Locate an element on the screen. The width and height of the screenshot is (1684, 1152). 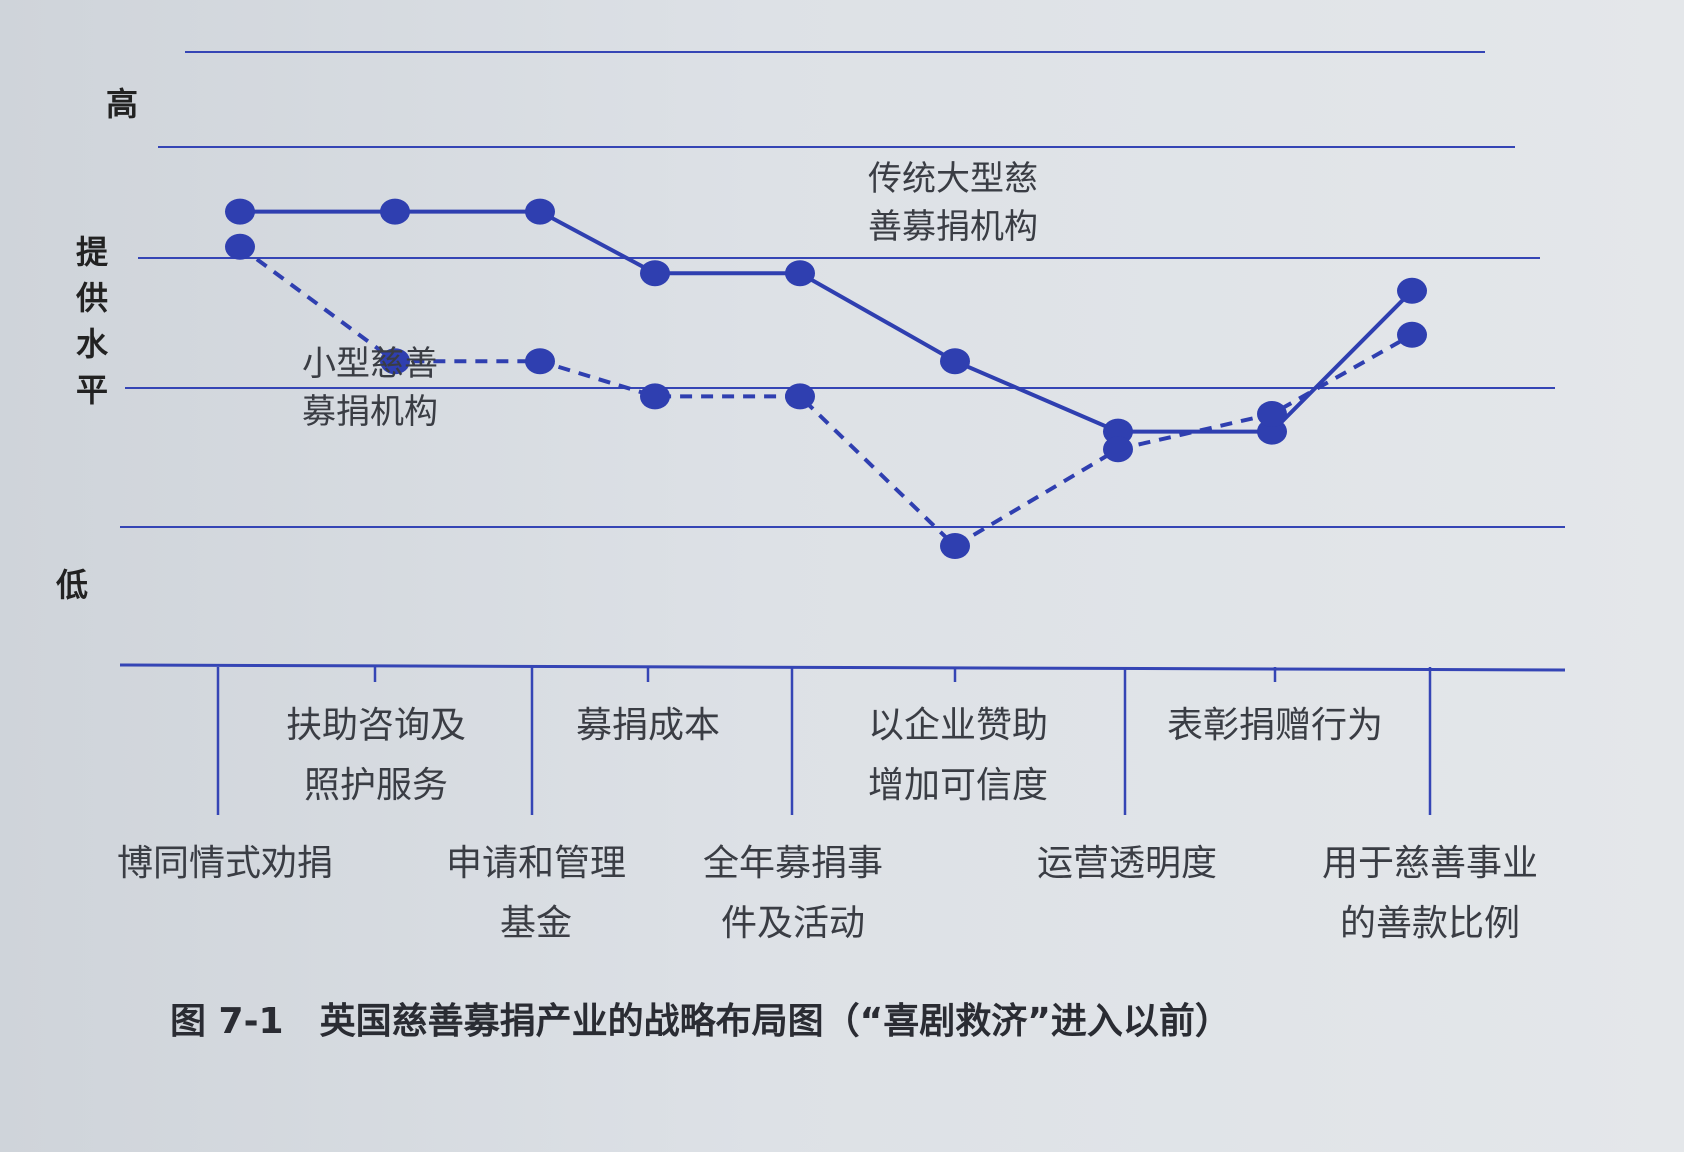
y-axis-label-char: 提 is located at coordinates (92, 252).